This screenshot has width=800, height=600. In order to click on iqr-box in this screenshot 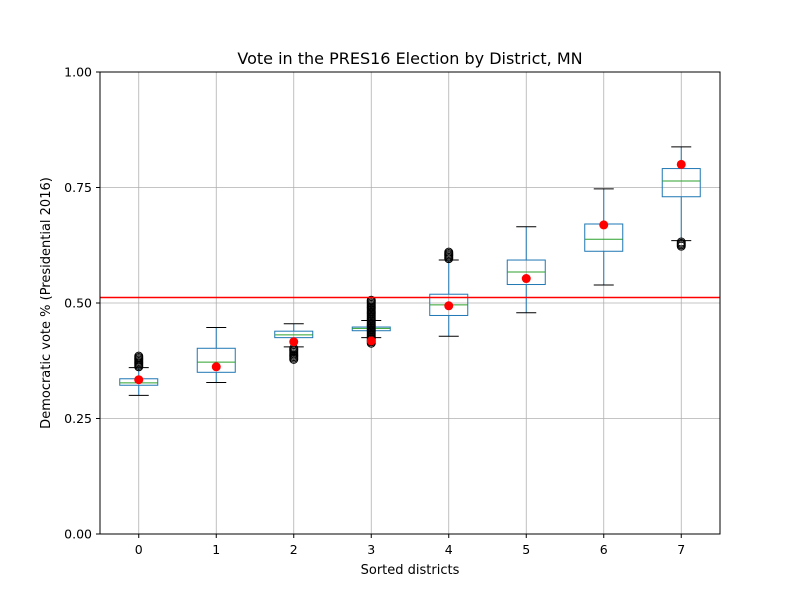, I will do `click(216, 360)`.